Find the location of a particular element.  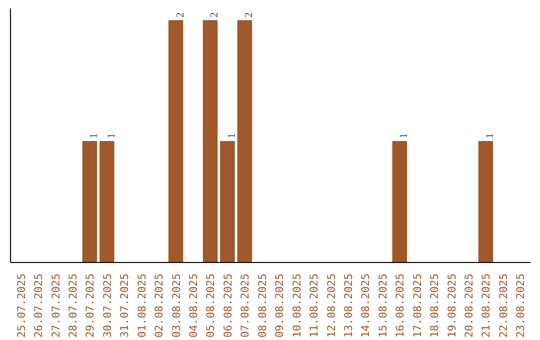

x-tick-label: 21.08.2025 is located at coordinates (486, 306).